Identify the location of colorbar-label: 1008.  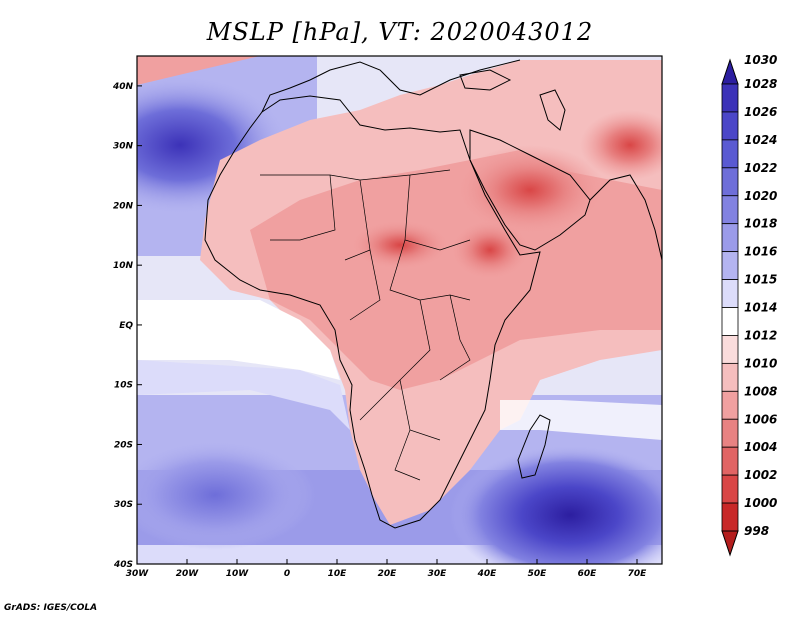
(760, 391).